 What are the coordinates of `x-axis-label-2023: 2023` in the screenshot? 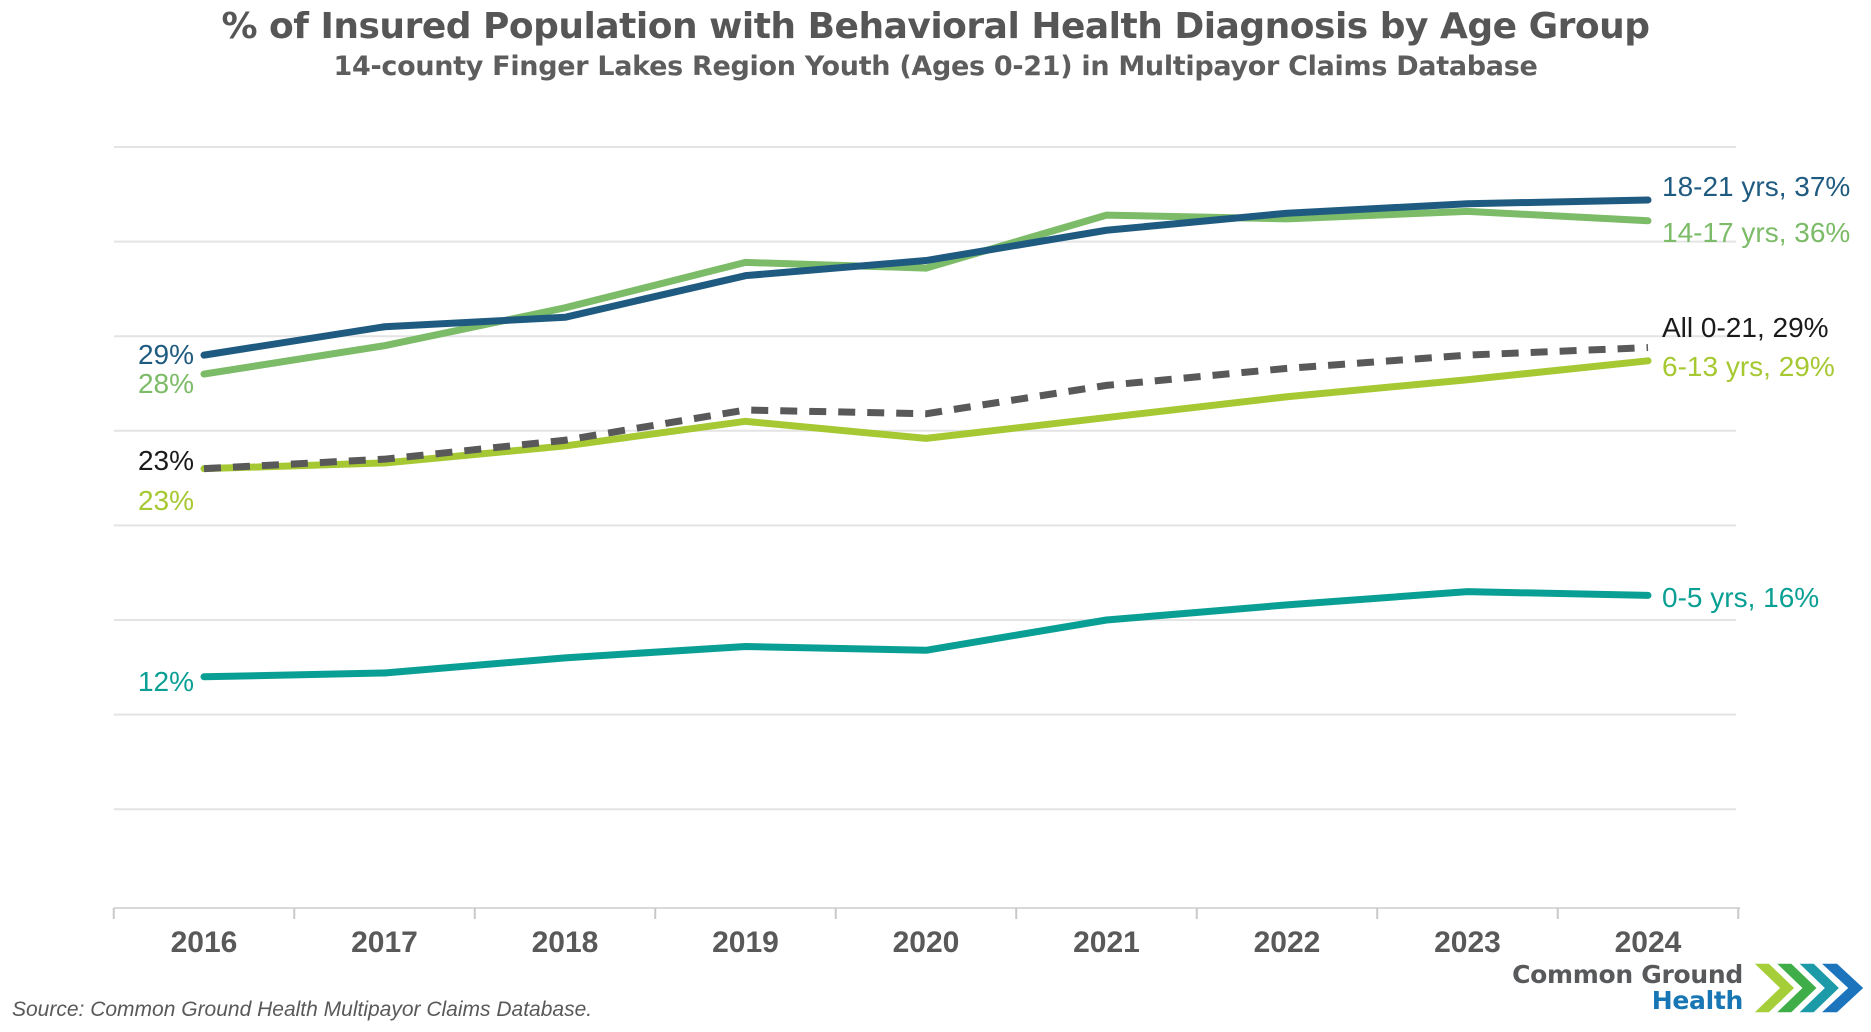 It's located at (1467, 942).